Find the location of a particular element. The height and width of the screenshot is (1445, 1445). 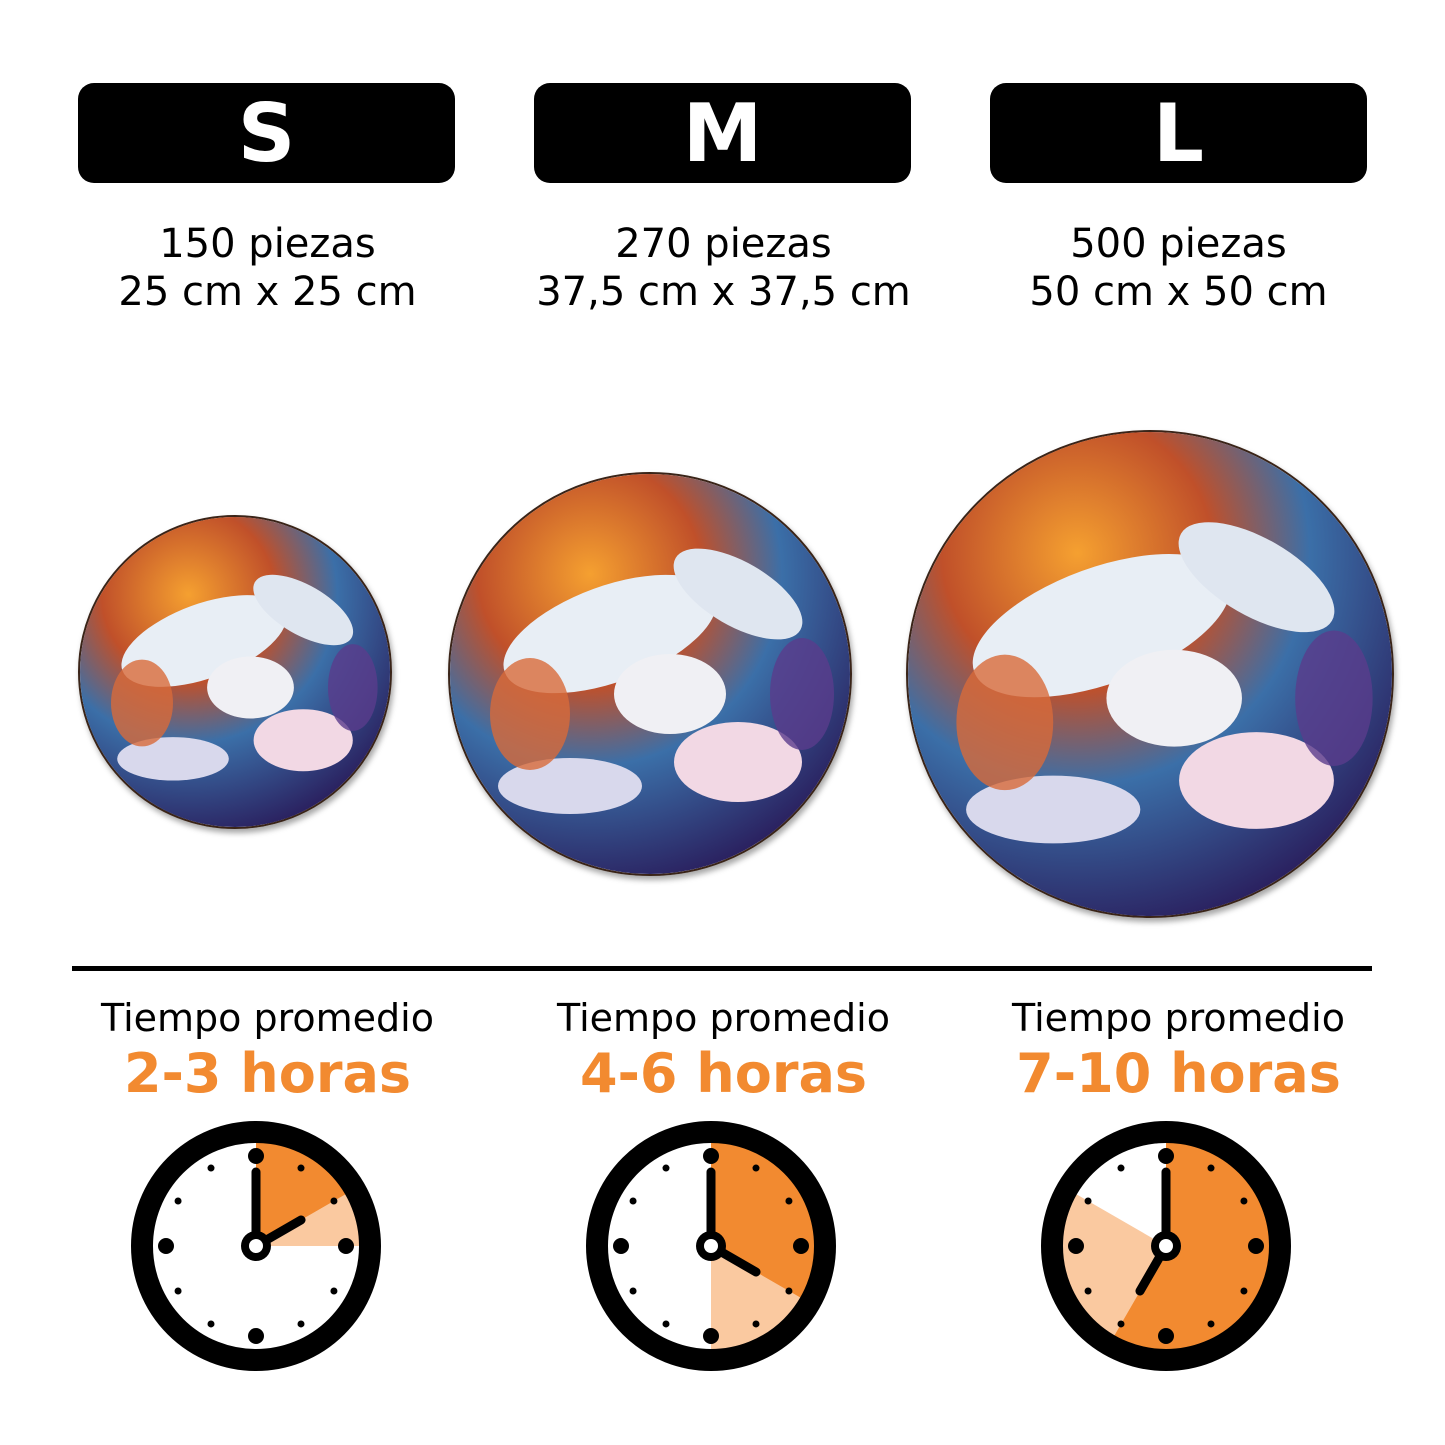

size-label: L is located at coordinates (1178, 133).